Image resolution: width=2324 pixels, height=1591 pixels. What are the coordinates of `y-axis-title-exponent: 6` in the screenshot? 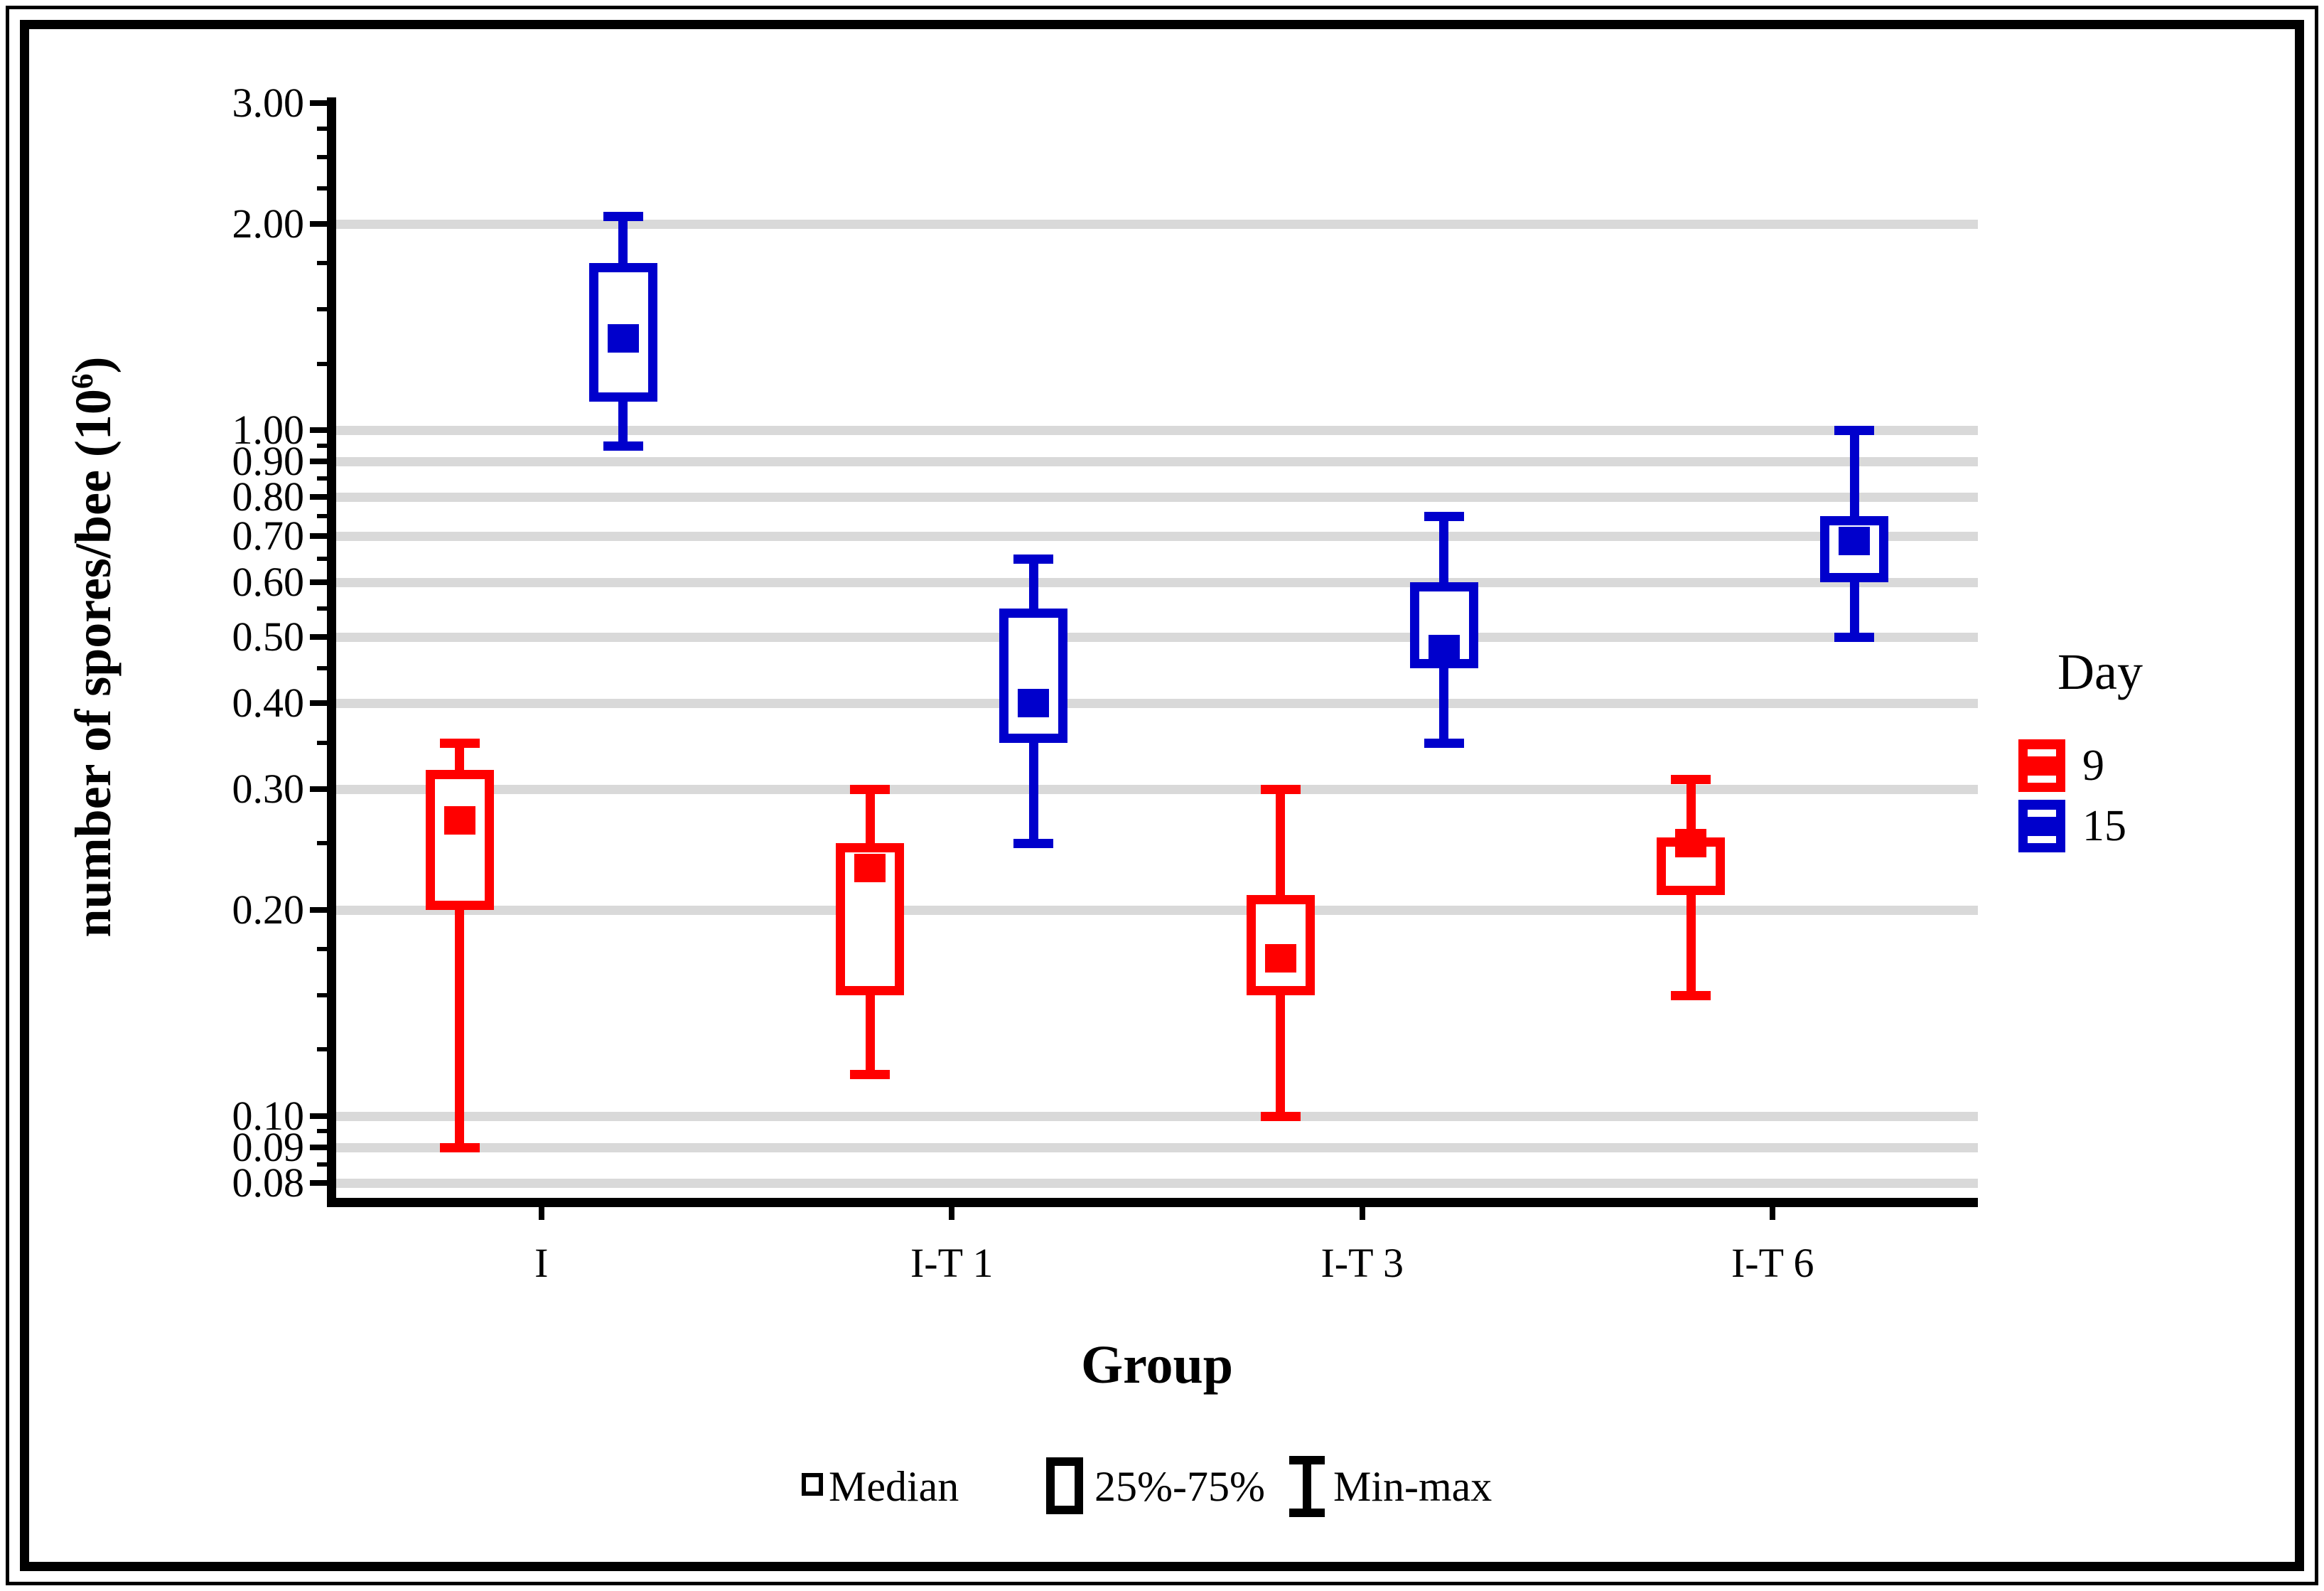 It's located at (82, 381).